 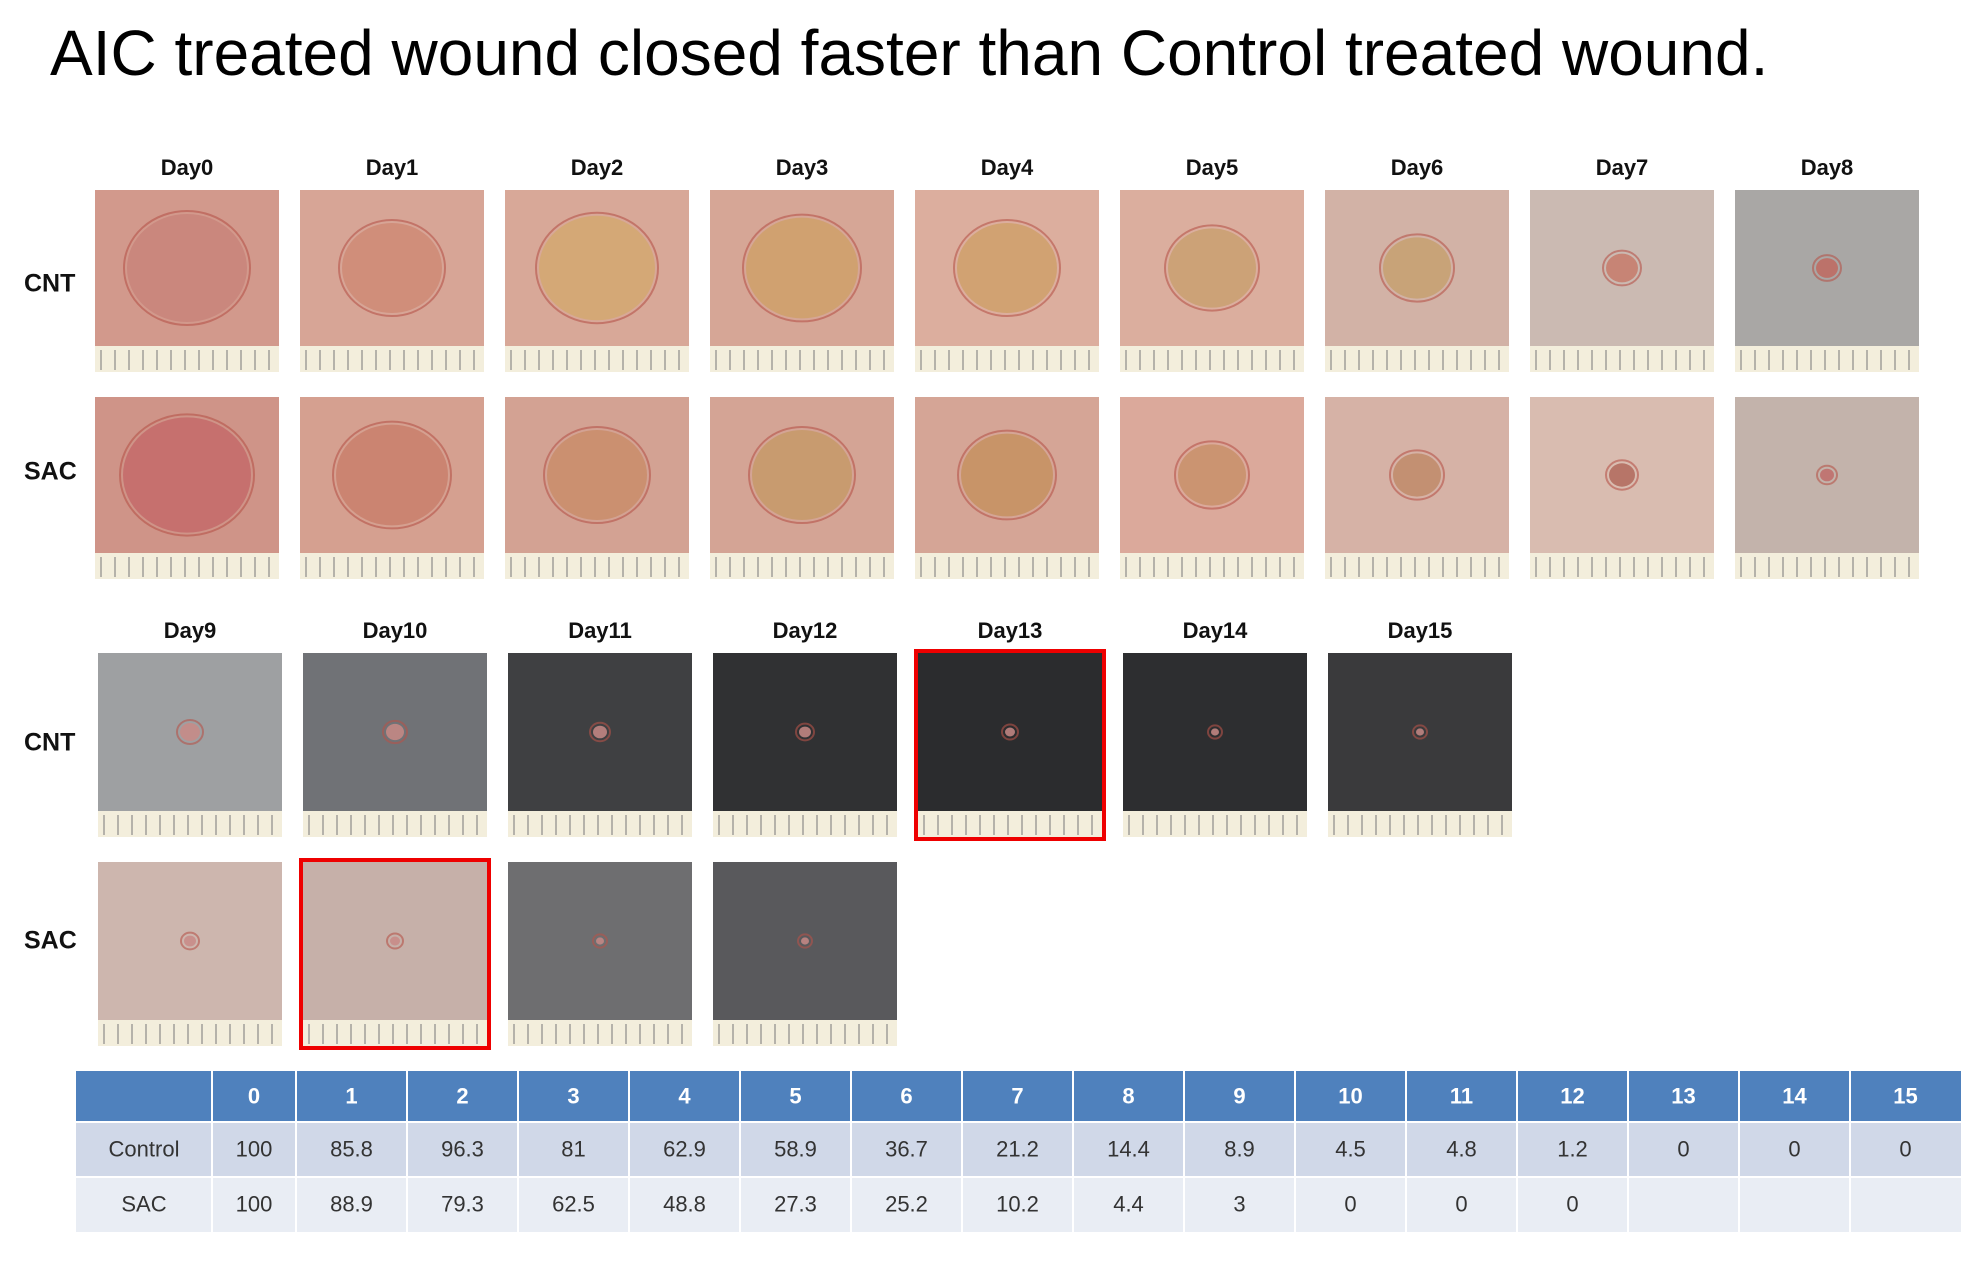 What do you see at coordinates (1239, 1095) in the screenshot?
I see `table-header-cell: 9` at bounding box center [1239, 1095].